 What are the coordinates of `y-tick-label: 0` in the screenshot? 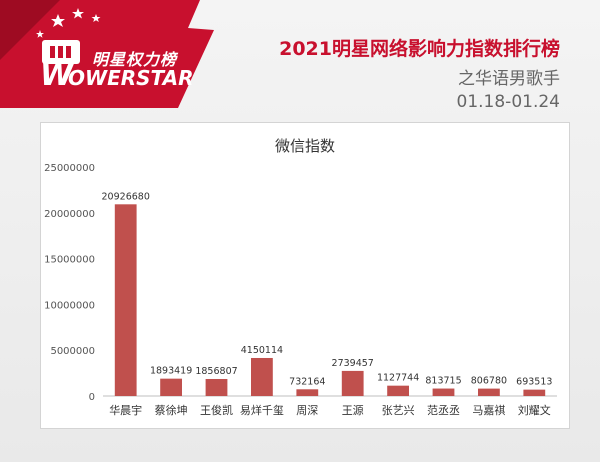 It's located at (92, 397).